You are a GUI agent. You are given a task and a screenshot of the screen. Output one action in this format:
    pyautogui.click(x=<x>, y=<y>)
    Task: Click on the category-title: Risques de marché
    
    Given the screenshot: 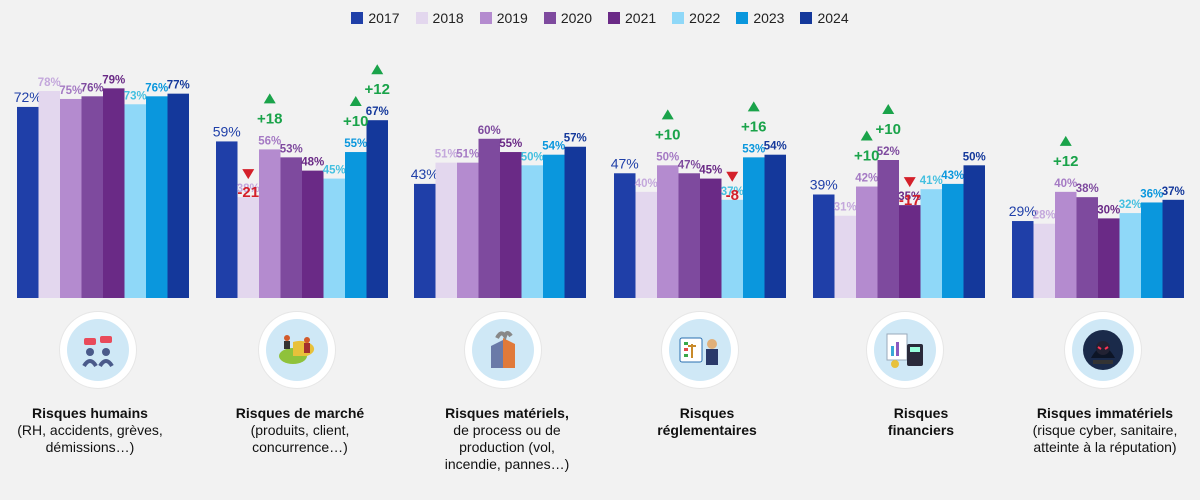 What is the action you would take?
    pyautogui.click(x=300, y=413)
    